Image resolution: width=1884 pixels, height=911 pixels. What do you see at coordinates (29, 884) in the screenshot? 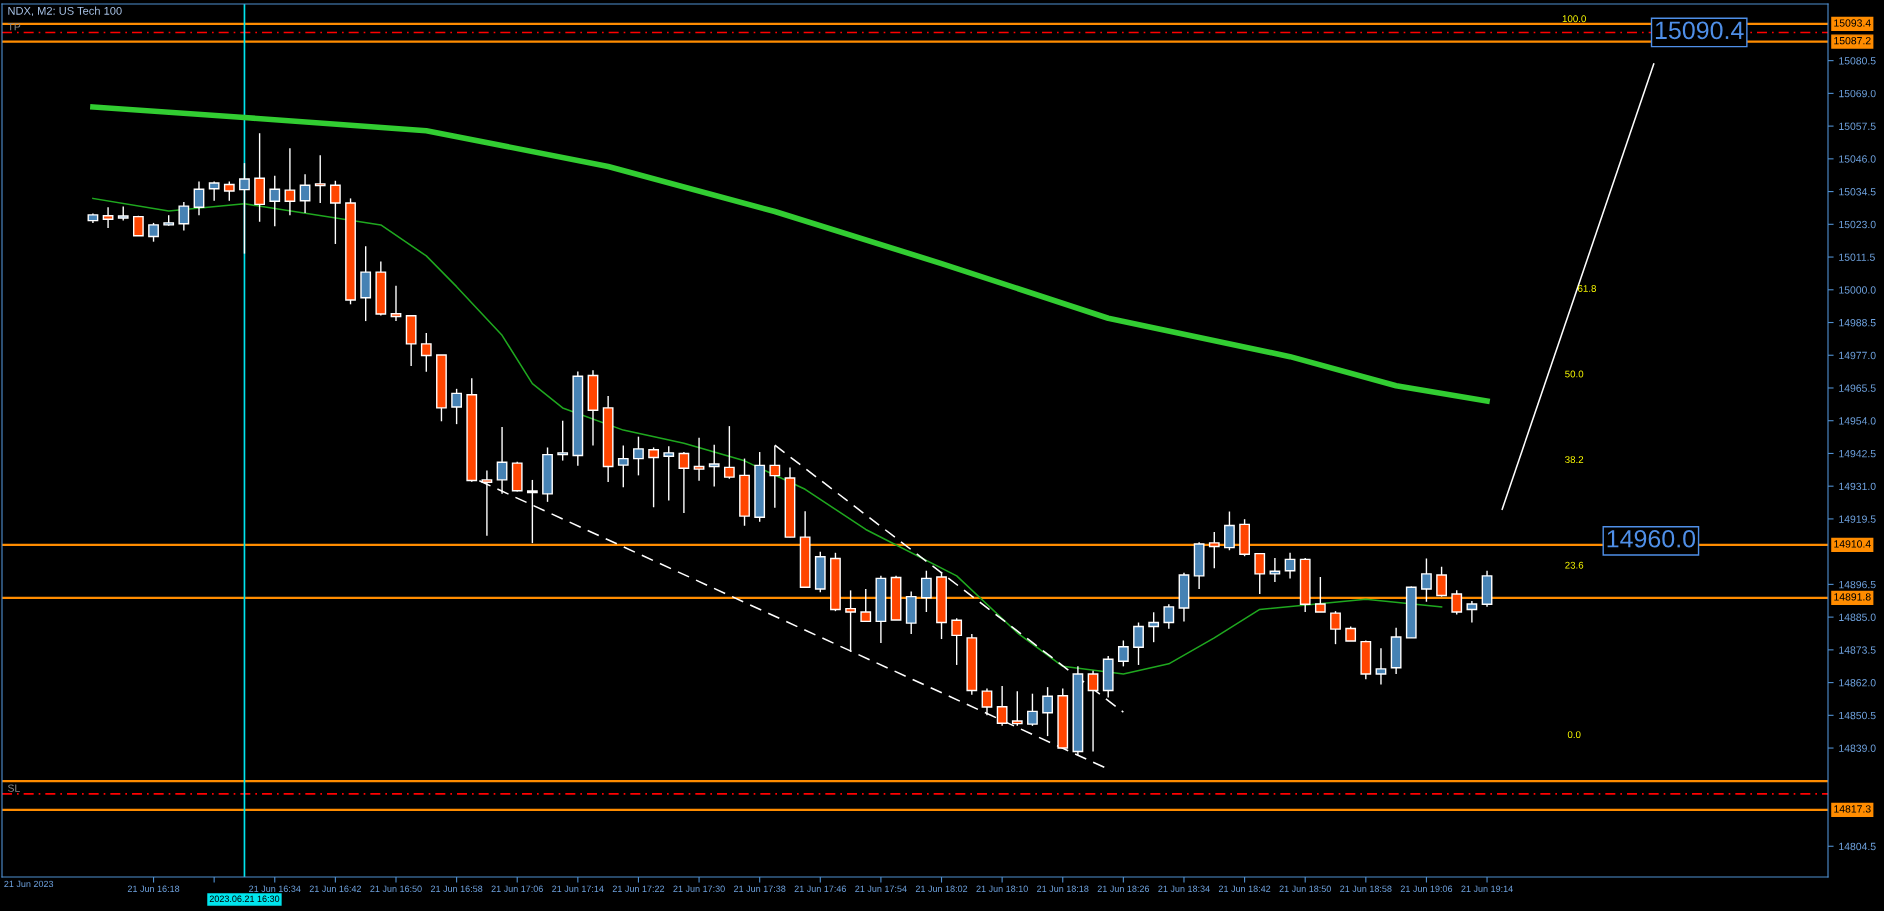
I see `text: 21 Jun 2023` at bounding box center [29, 884].